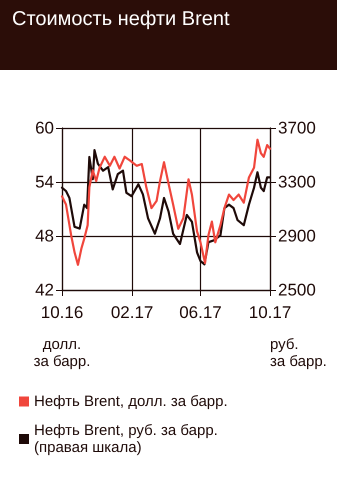  What do you see at coordinates (44, 128) in the screenshot?
I see `y-tick-label: 60` at bounding box center [44, 128].